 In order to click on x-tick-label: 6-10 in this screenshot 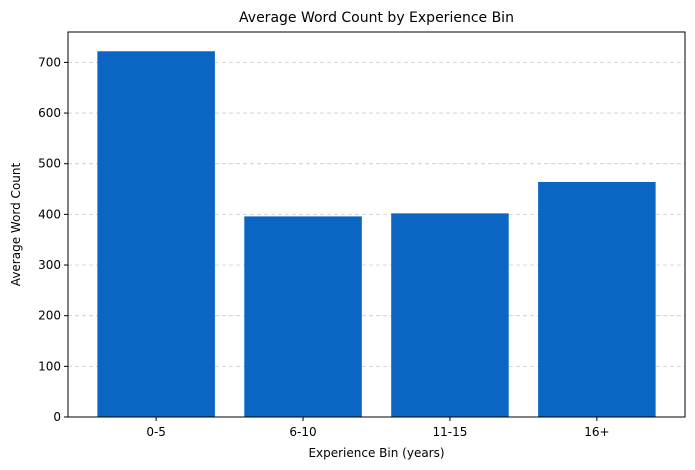, I will do `click(302, 432)`.